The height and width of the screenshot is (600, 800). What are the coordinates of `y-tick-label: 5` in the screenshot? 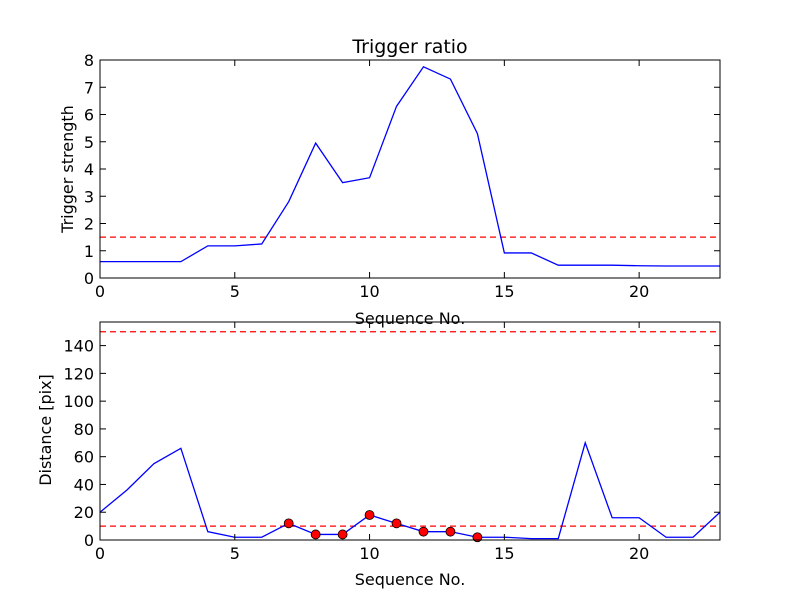 It's located at (89, 142).